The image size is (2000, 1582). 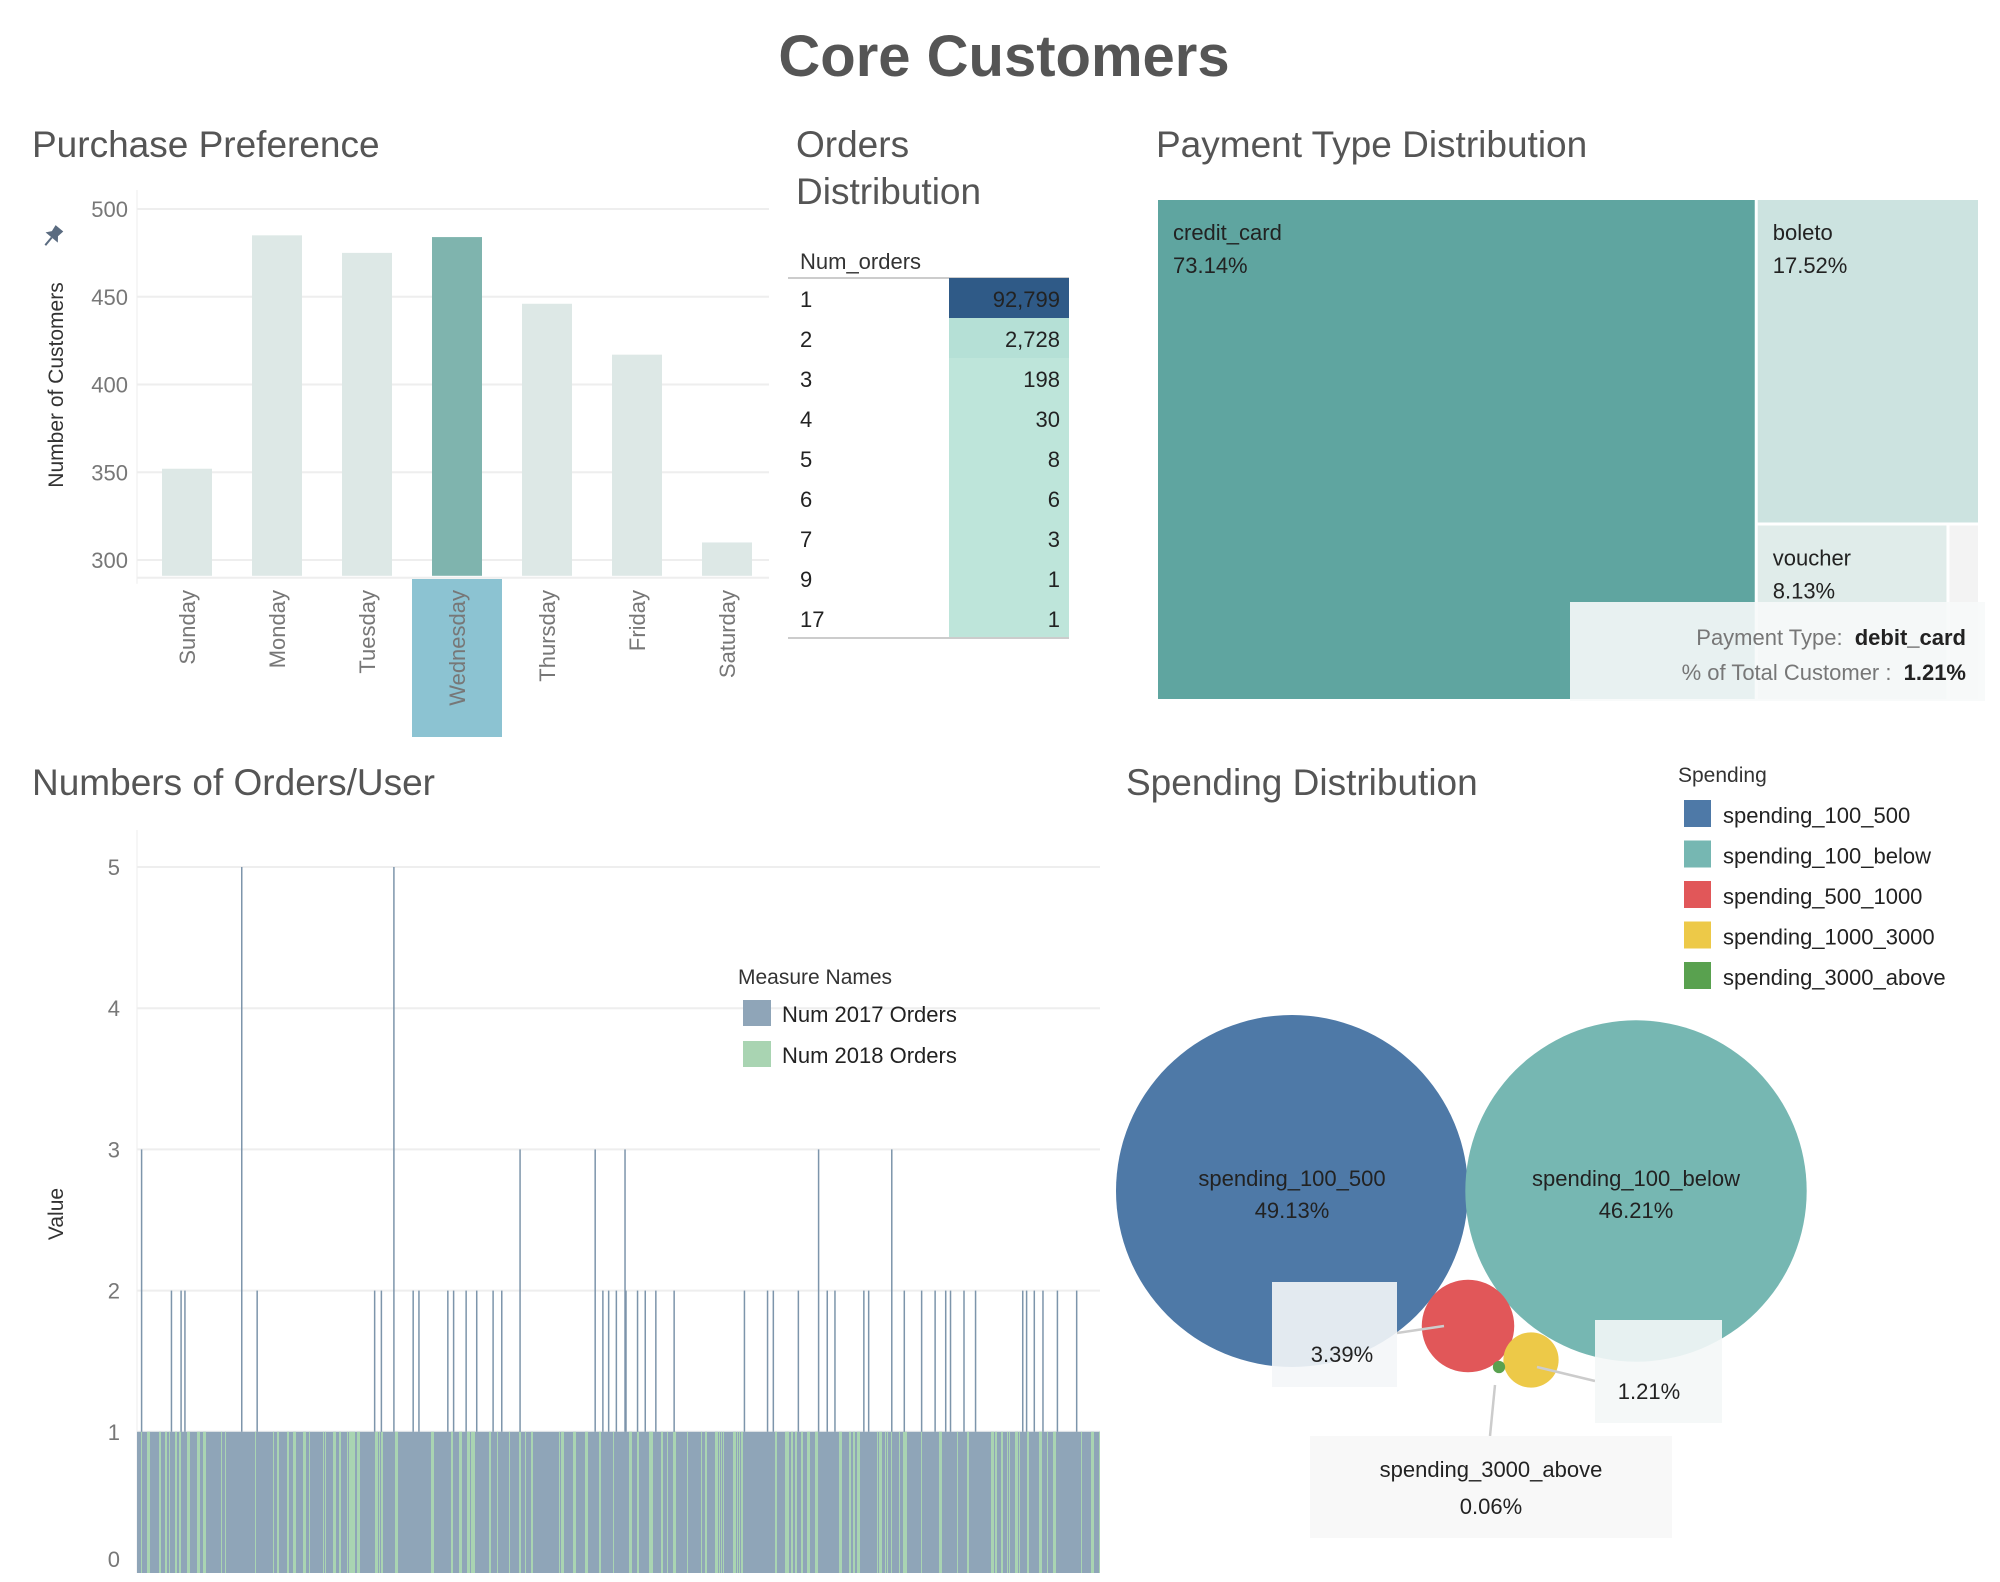 I want to click on legend-item: spending_1000_3000, so click(x=1809, y=935).